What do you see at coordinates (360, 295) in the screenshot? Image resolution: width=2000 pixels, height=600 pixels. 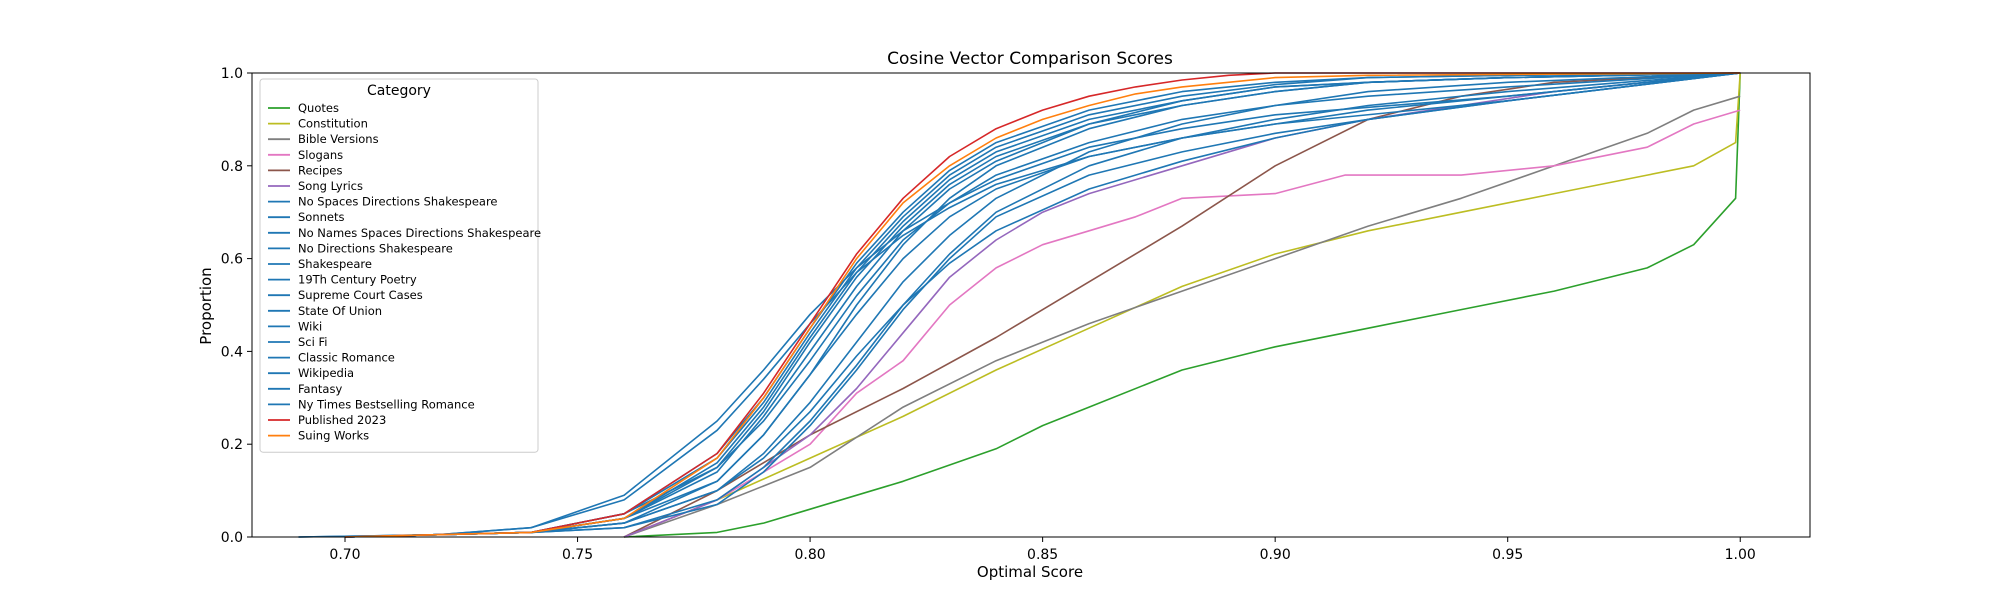 I see `legend-label: Supreme Court Cases` at bounding box center [360, 295].